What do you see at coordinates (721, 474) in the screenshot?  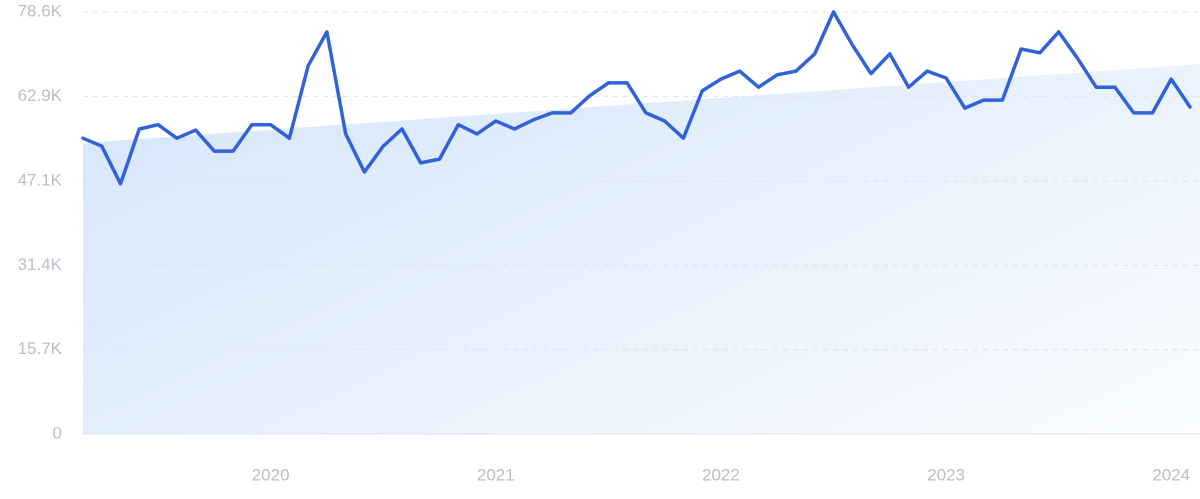 I see `x-tick-label: 2022` at bounding box center [721, 474].